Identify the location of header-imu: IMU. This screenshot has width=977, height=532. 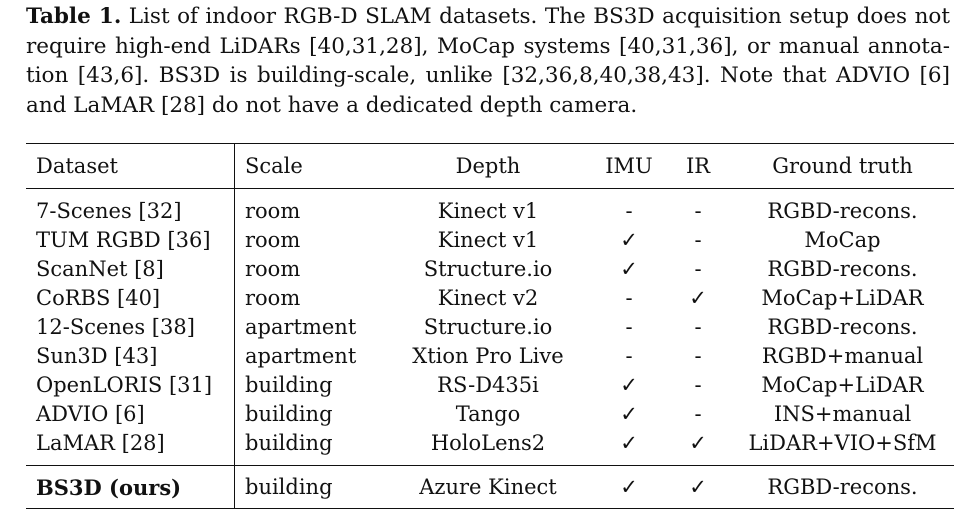
(629, 166).